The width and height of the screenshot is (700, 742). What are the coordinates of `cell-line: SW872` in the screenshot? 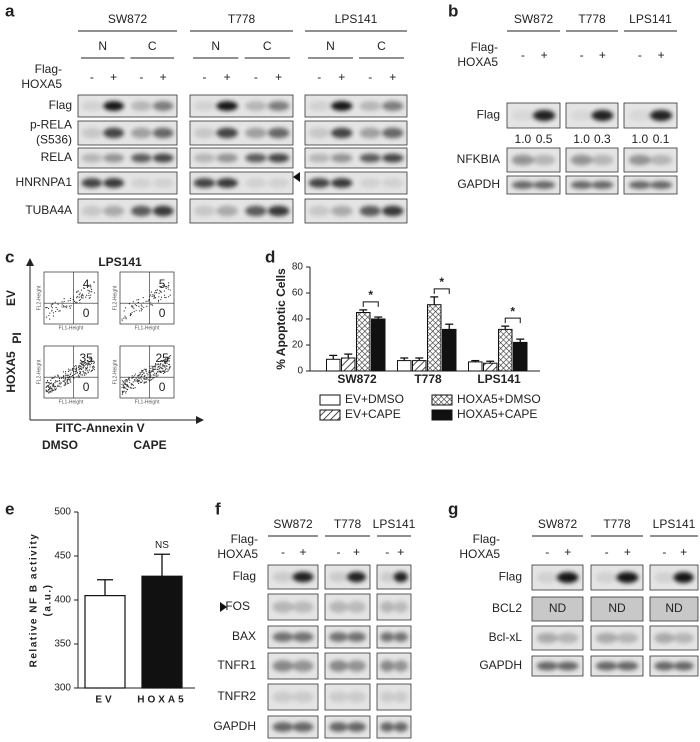 It's located at (534, 19).